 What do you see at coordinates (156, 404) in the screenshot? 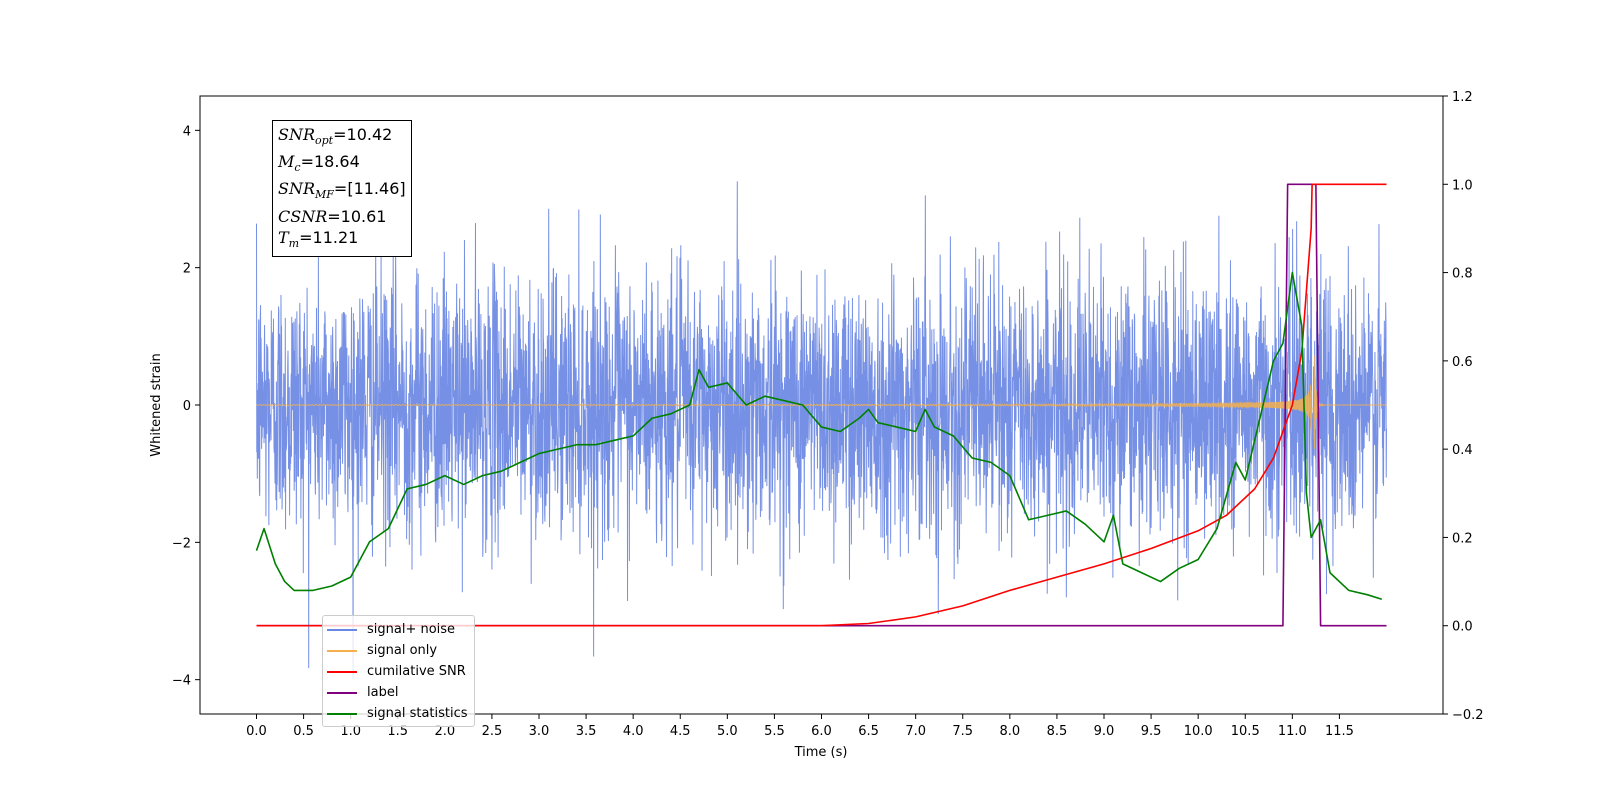
I see `y-axis-label-left: Whitened strain` at bounding box center [156, 404].